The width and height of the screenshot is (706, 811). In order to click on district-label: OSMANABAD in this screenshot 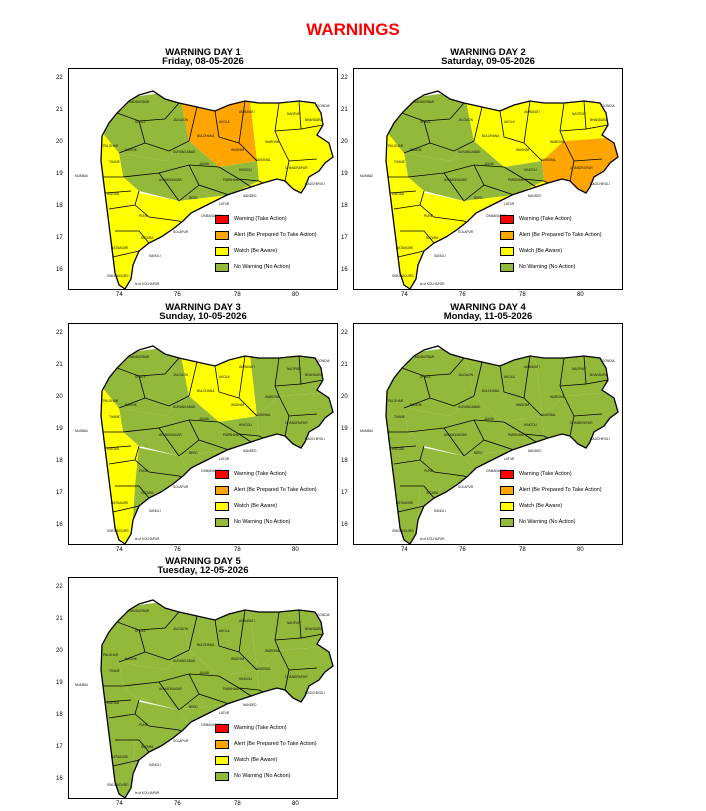, I will do `click(496, 216)`.